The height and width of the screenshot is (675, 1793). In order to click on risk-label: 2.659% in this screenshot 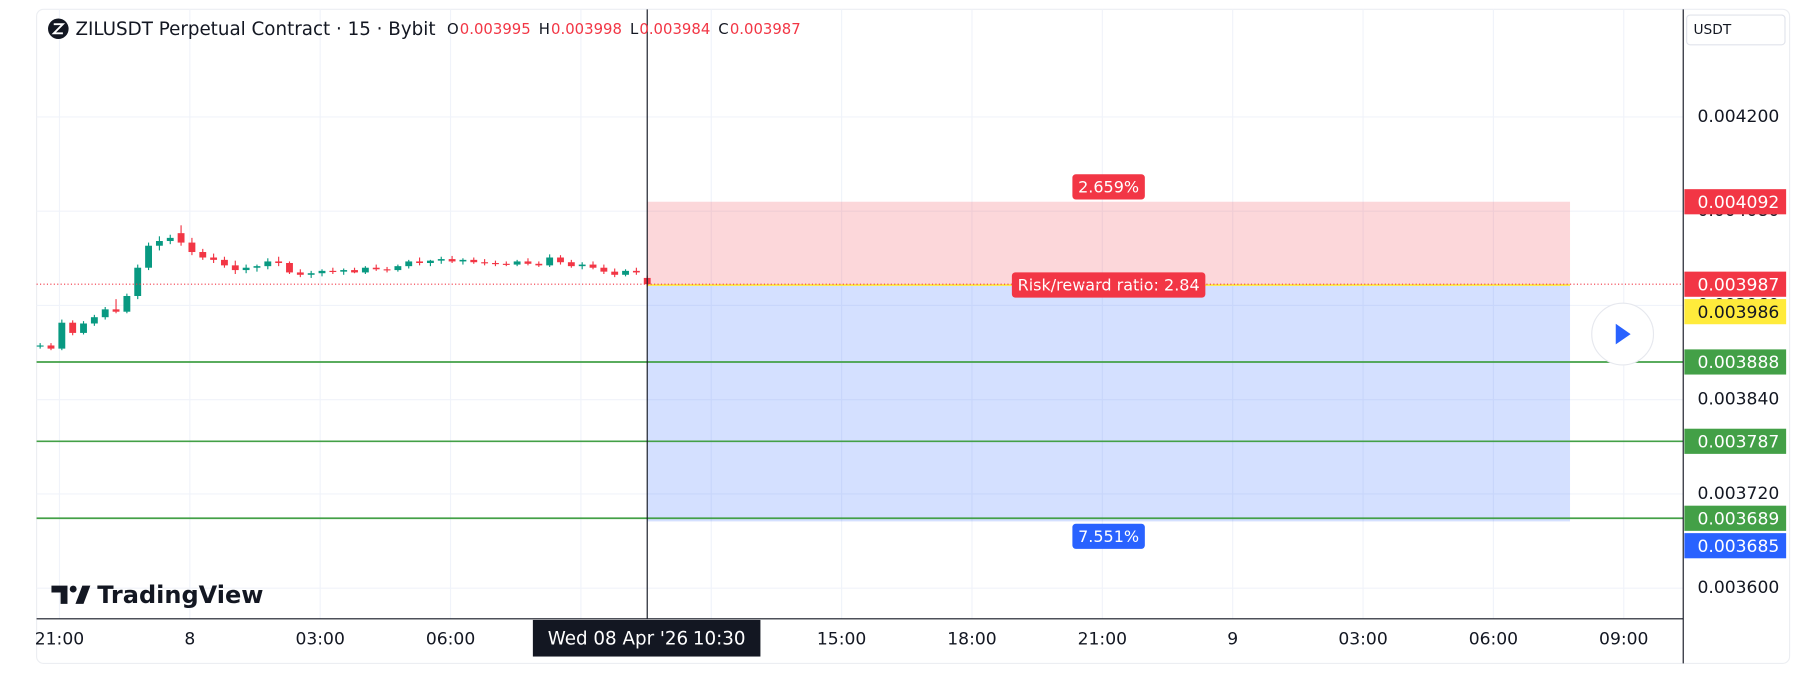, I will do `click(1108, 187)`.